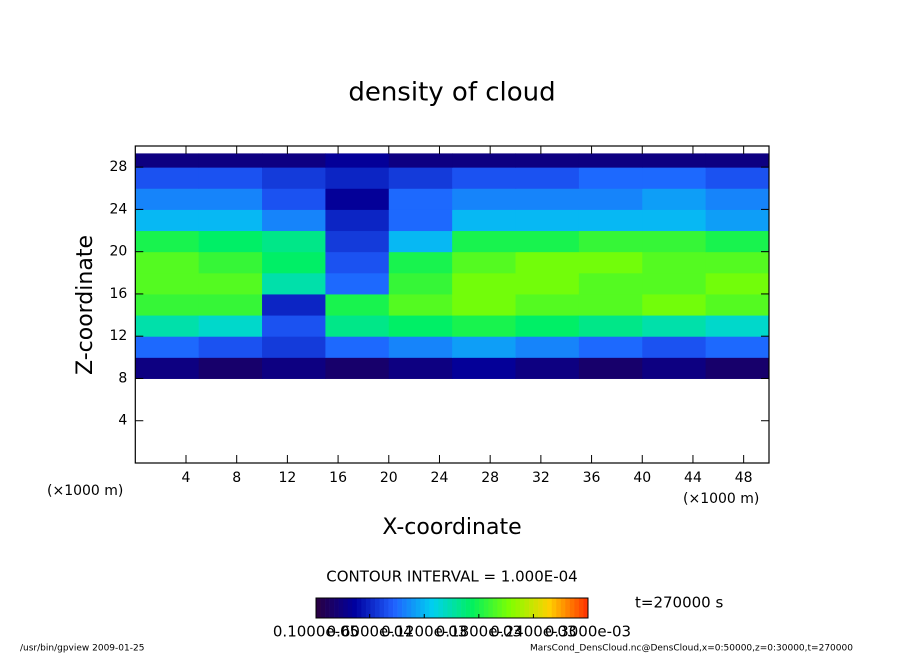 The image size is (904, 654). What do you see at coordinates (118, 252) in the screenshot?
I see `y-tick-label: 20` at bounding box center [118, 252].